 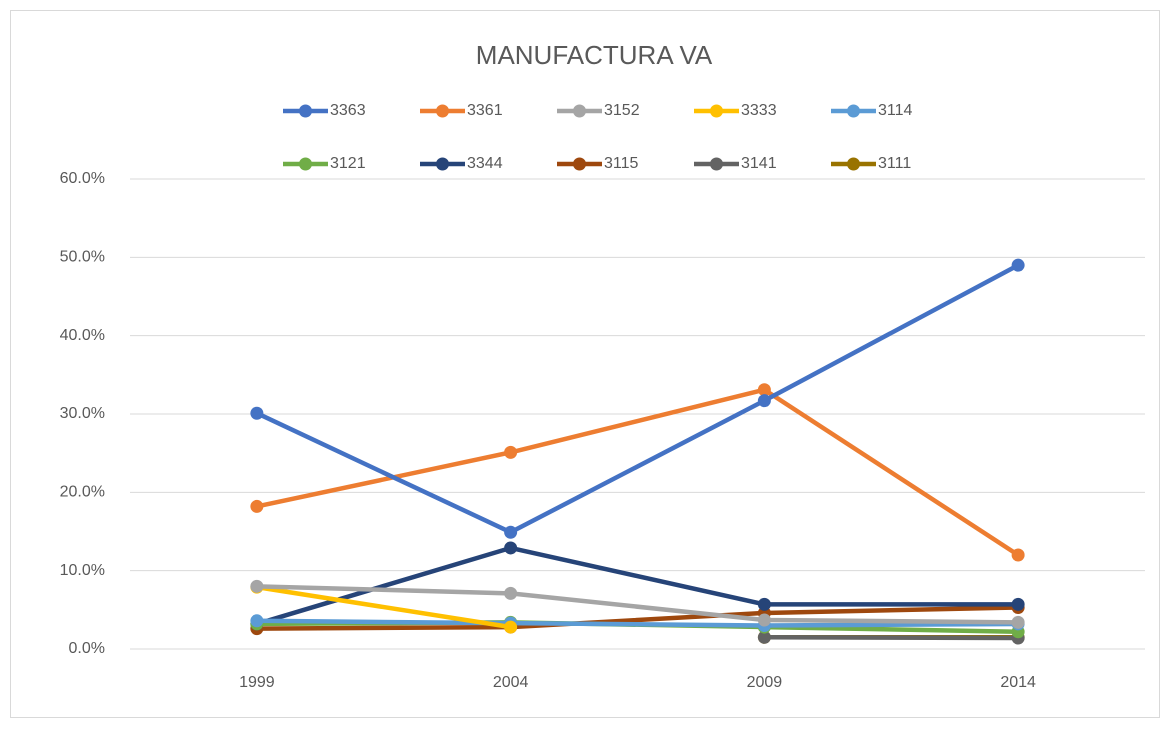 I want to click on legend-label: 3114, so click(x=895, y=110).